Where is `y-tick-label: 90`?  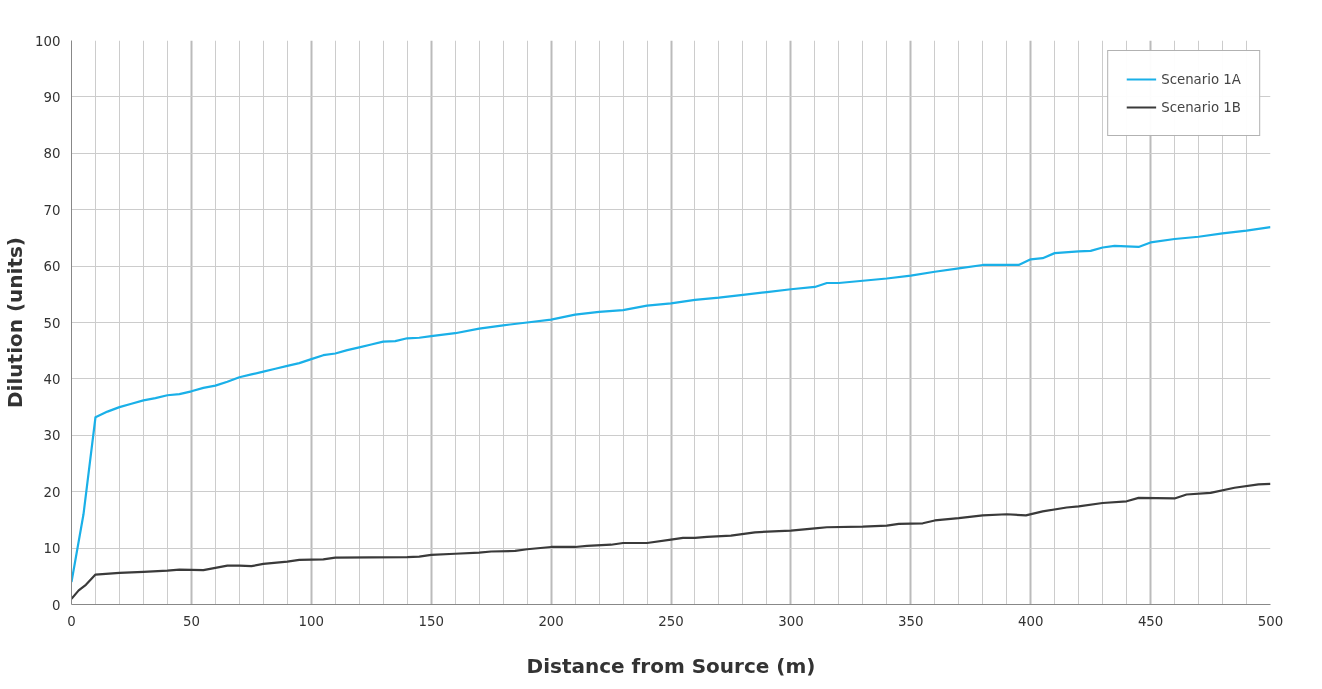
y-tick-label: 90 is located at coordinates (52, 97).